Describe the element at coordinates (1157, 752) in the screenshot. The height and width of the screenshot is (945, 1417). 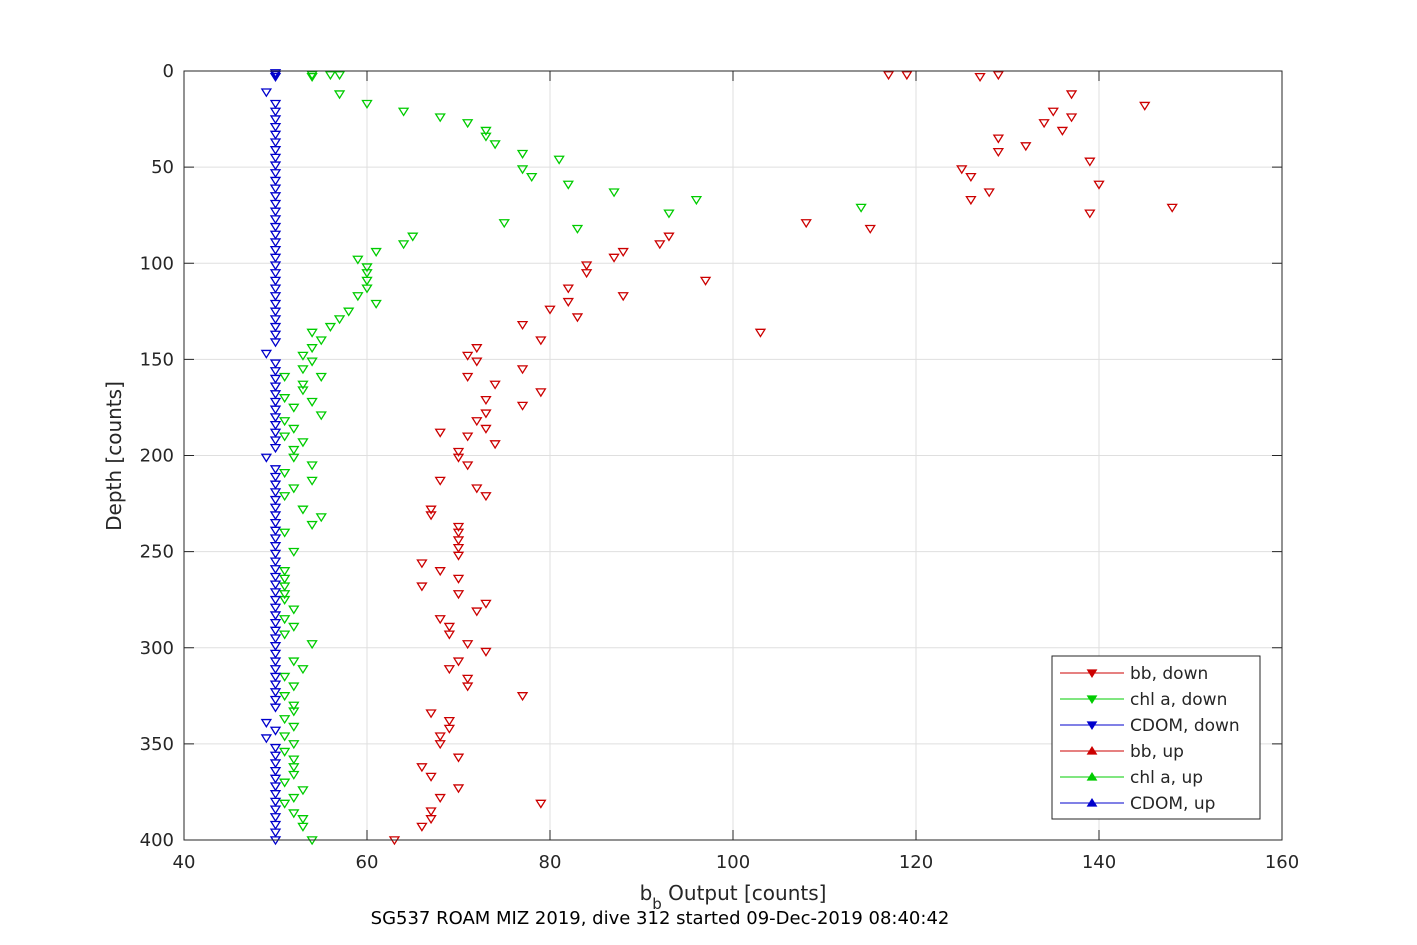
I see `legend-label: bb, up` at that location.